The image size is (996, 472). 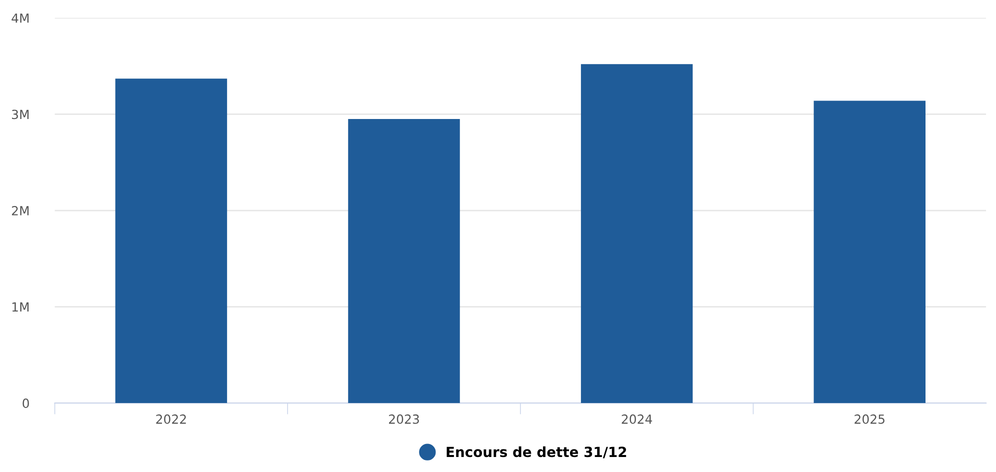 I want to click on y-tick-label: 3M, so click(x=20, y=115).